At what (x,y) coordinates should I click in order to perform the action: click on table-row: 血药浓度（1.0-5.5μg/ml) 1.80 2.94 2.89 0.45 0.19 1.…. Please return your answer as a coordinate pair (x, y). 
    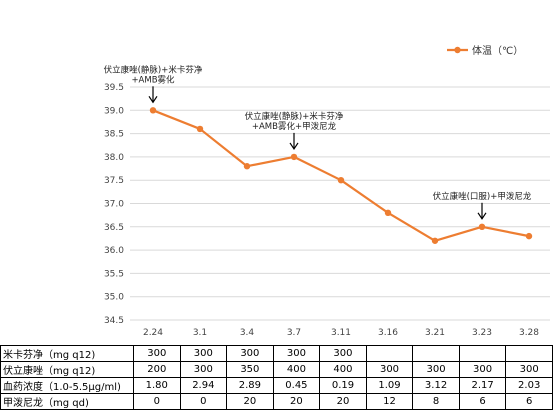
    Looking at the image, I should click on (276, 385).